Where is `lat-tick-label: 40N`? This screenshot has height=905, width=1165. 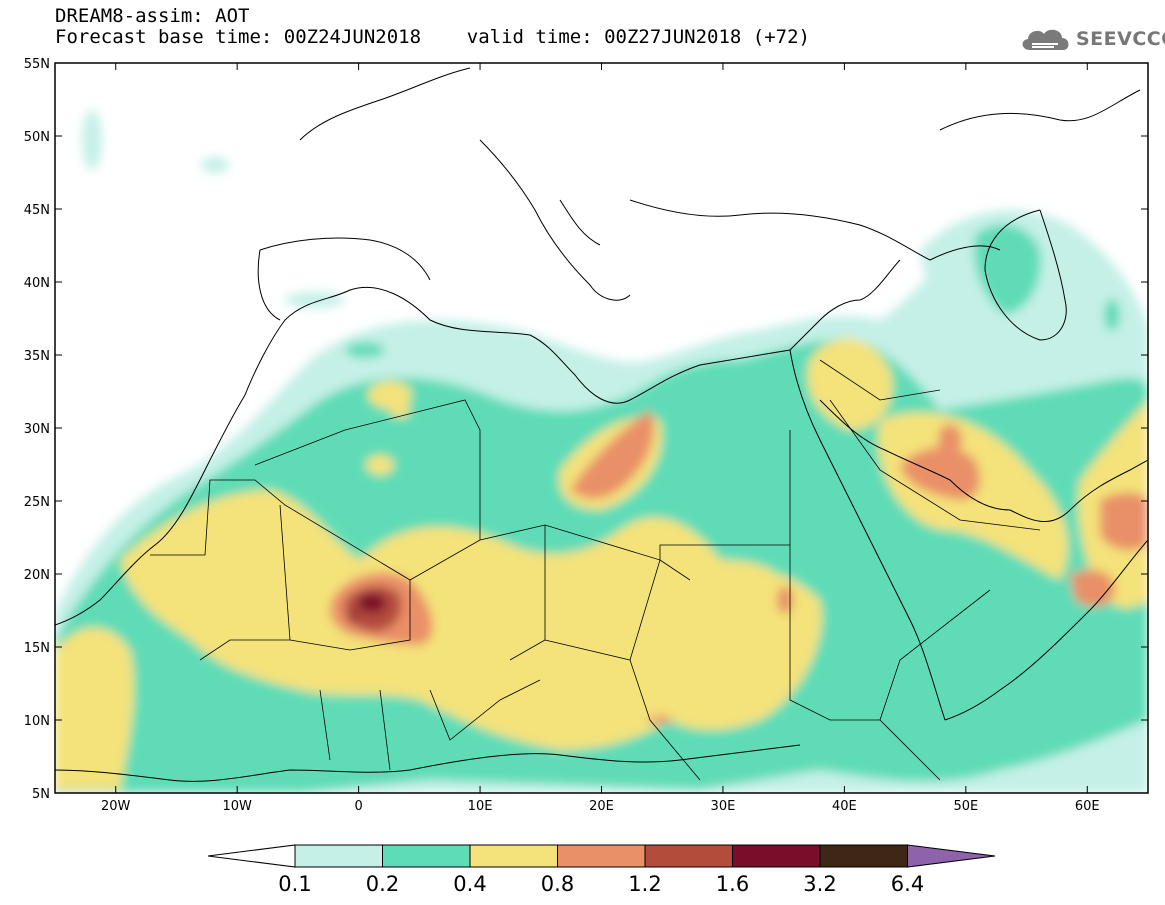 lat-tick-label: 40N is located at coordinates (37, 283).